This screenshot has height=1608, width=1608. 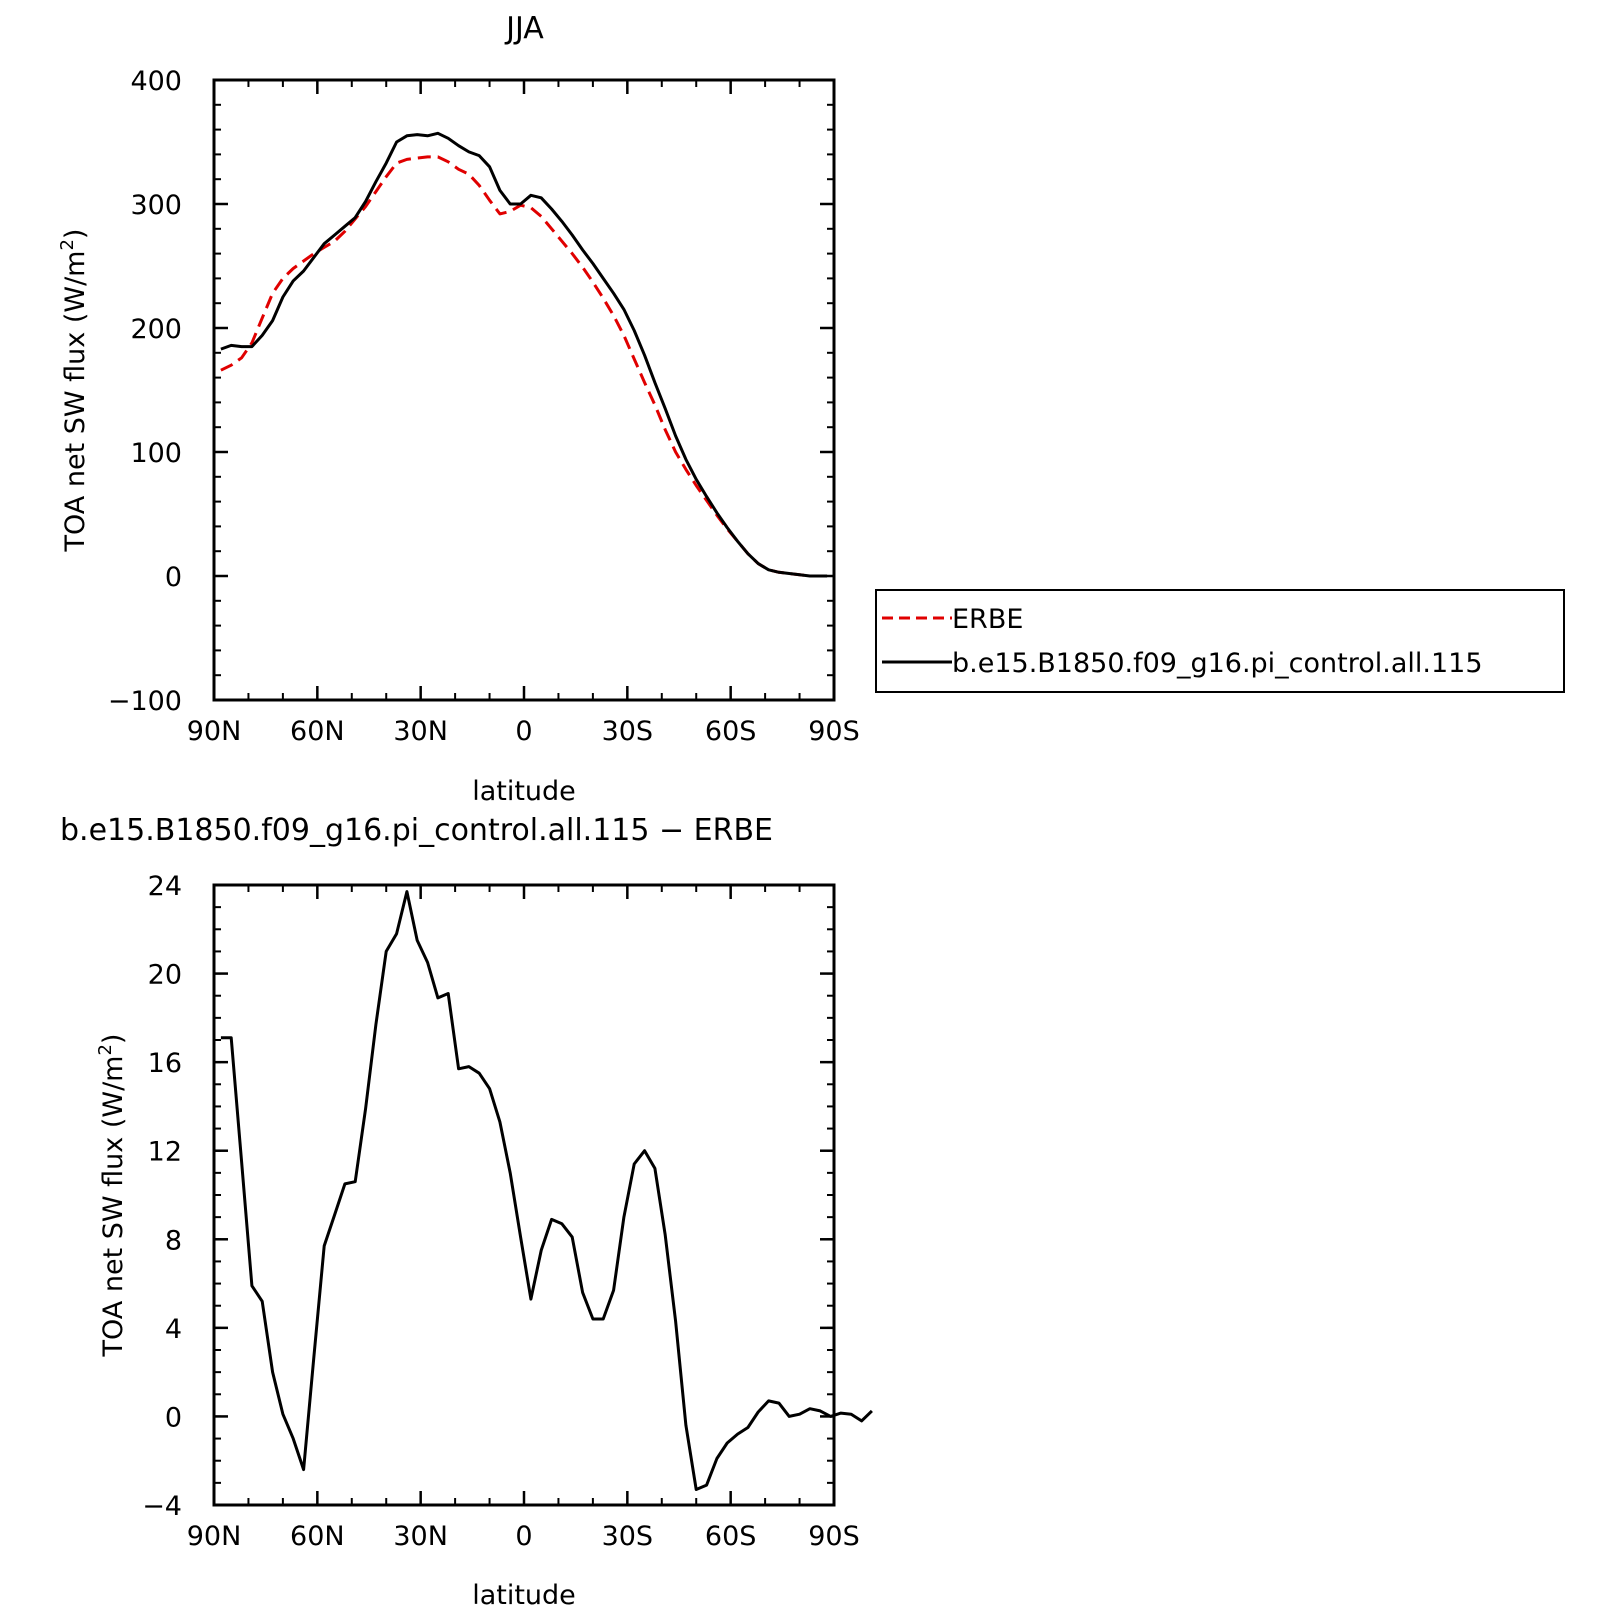 What do you see at coordinates (162, 1506) in the screenshot?
I see `bottom-y-tick-label: −4` at bounding box center [162, 1506].